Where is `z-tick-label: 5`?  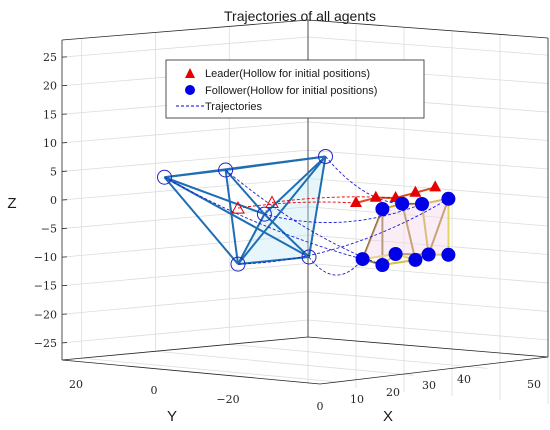
z-tick-label: 5 is located at coordinates (53, 171).